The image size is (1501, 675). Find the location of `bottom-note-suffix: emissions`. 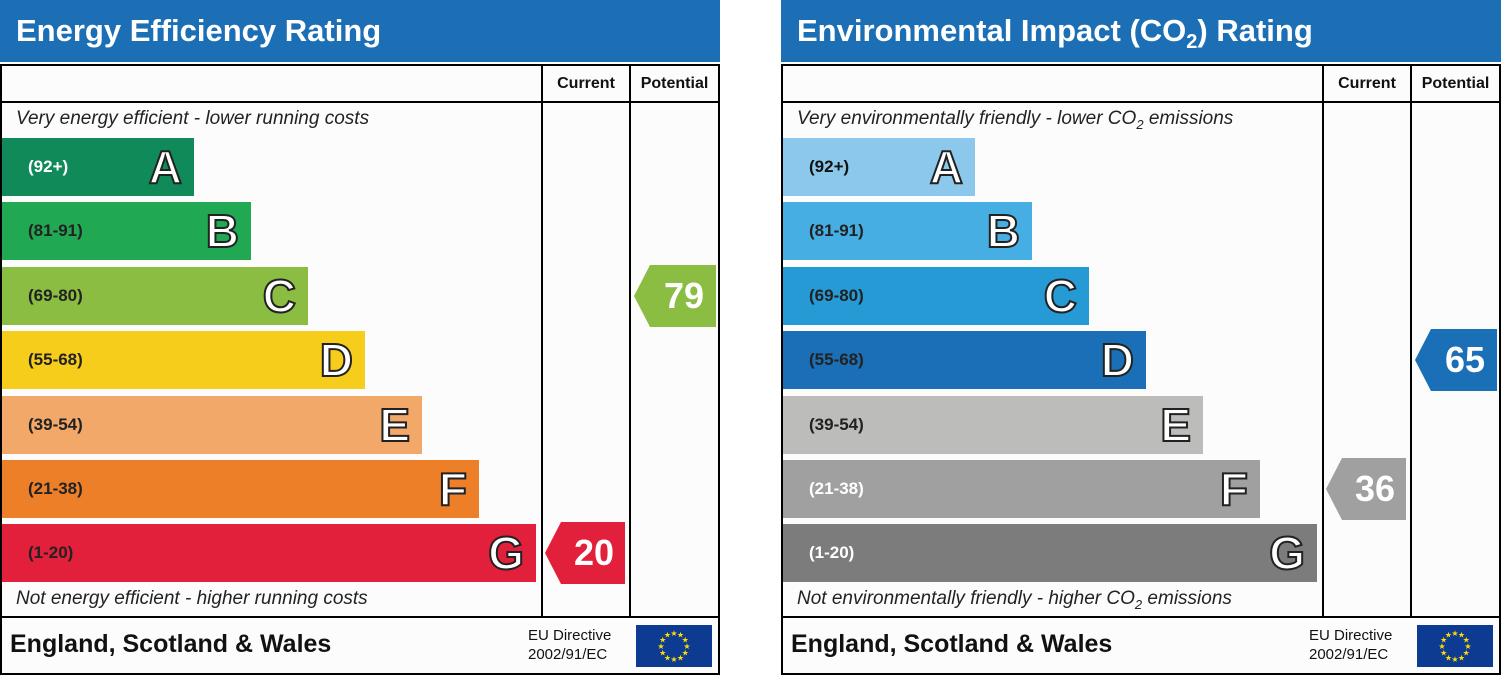

bottom-note-suffix: emissions is located at coordinates (1187, 598).